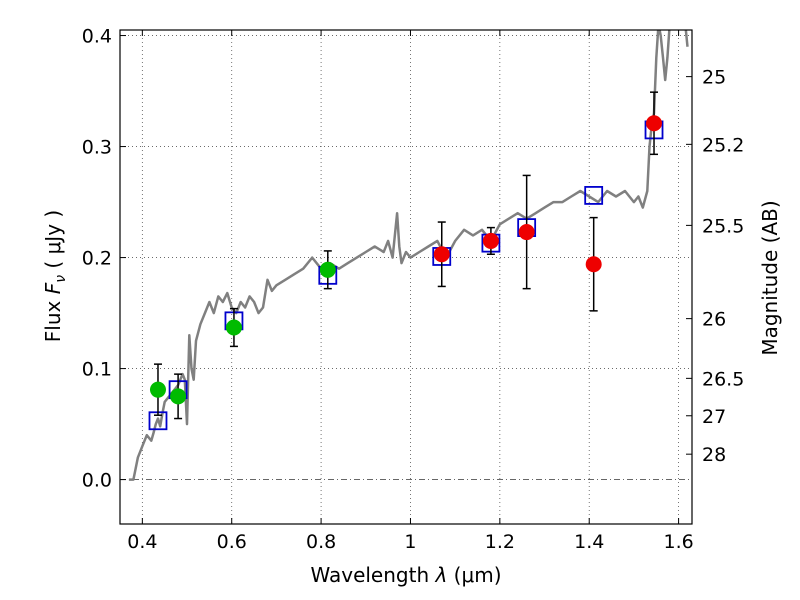 The image size is (800, 600). What do you see at coordinates (714, 455) in the screenshot?
I see `magnitude-tick-label: 28` at bounding box center [714, 455].